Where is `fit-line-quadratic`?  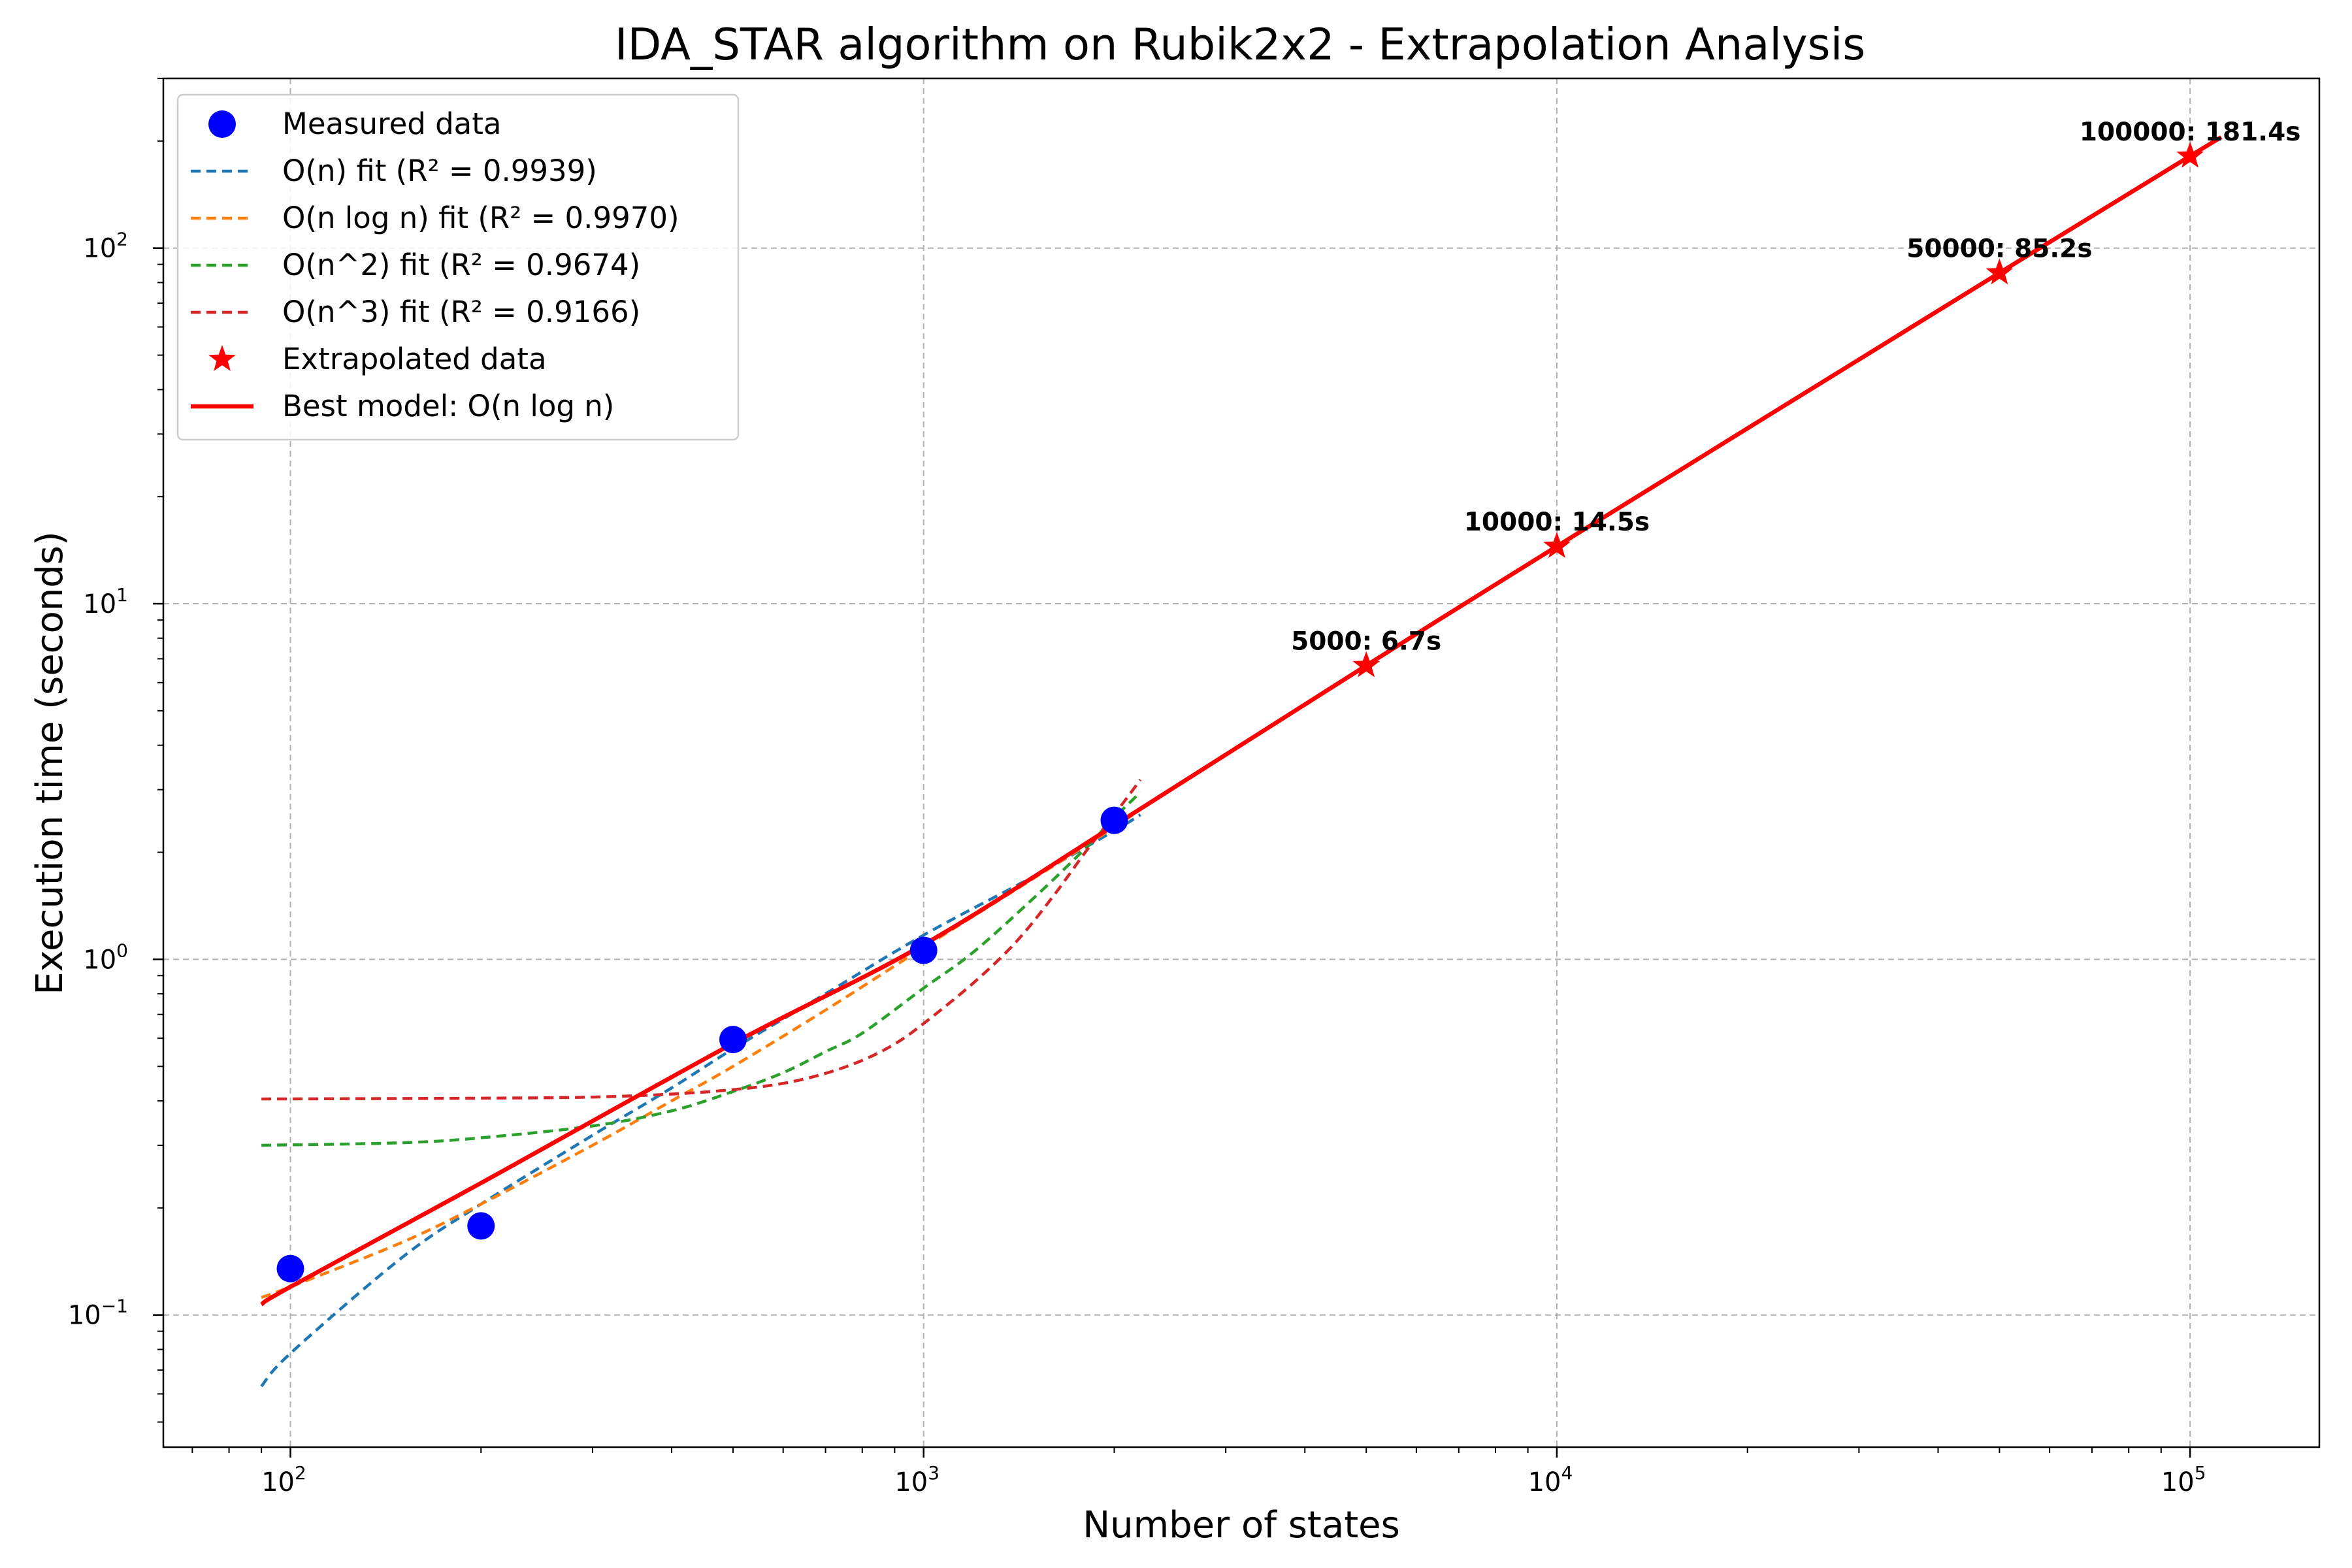 fit-line-quadratic is located at coordinates (701, 969).